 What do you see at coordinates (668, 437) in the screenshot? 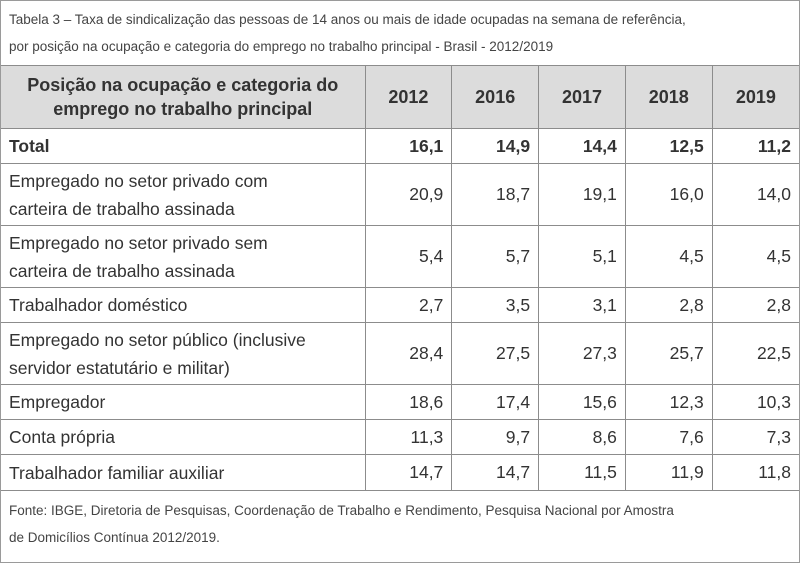
I see `cell-value: 7,6` at bounding box center [668, 437].